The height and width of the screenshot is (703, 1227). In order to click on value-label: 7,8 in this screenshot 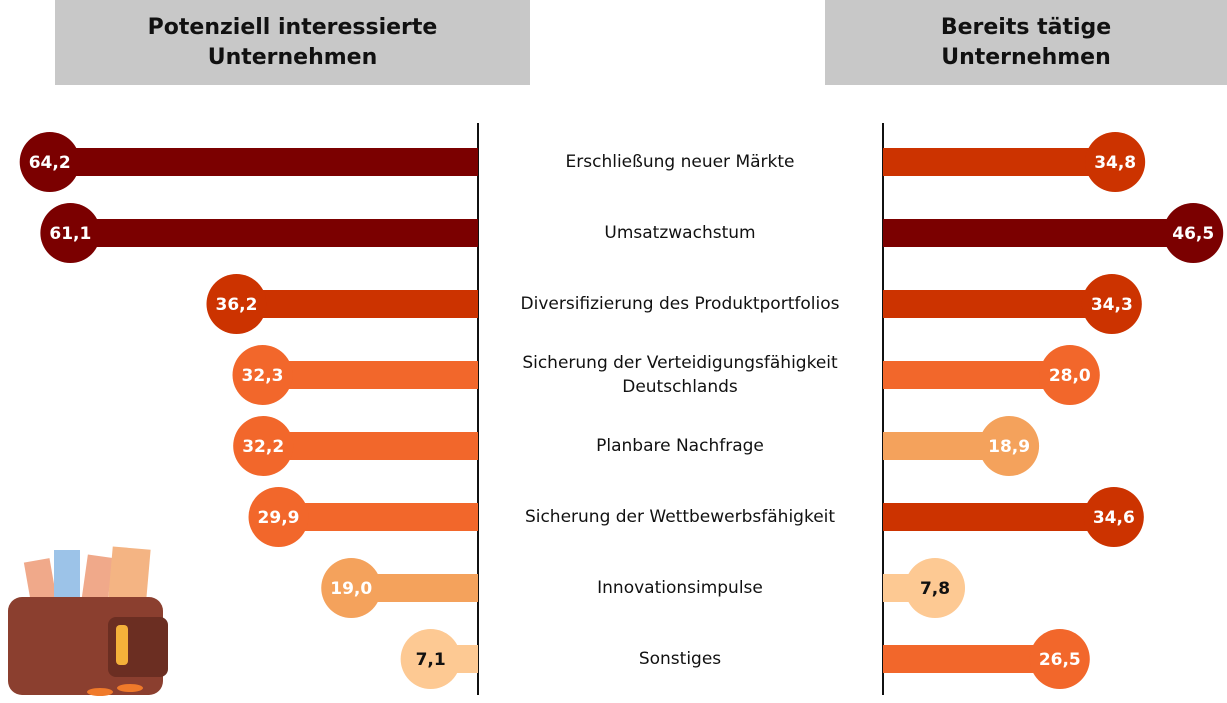, I will do `click(935, 589)`.